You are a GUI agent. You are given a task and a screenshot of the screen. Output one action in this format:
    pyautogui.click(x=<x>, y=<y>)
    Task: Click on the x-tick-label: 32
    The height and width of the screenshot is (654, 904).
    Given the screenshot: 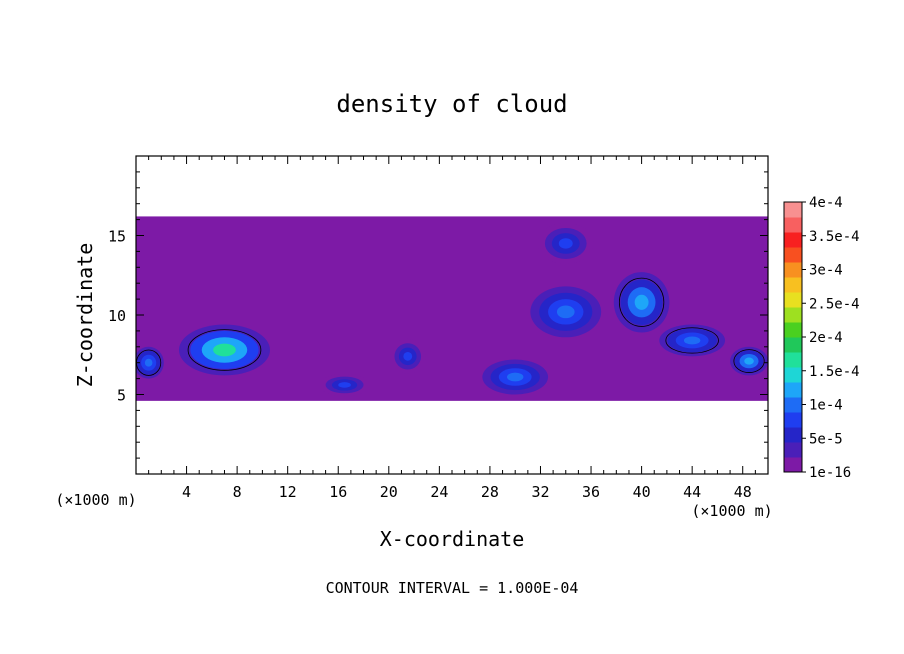 What is the action you would take?
    pyautogui.click(x=540, y=492)
    